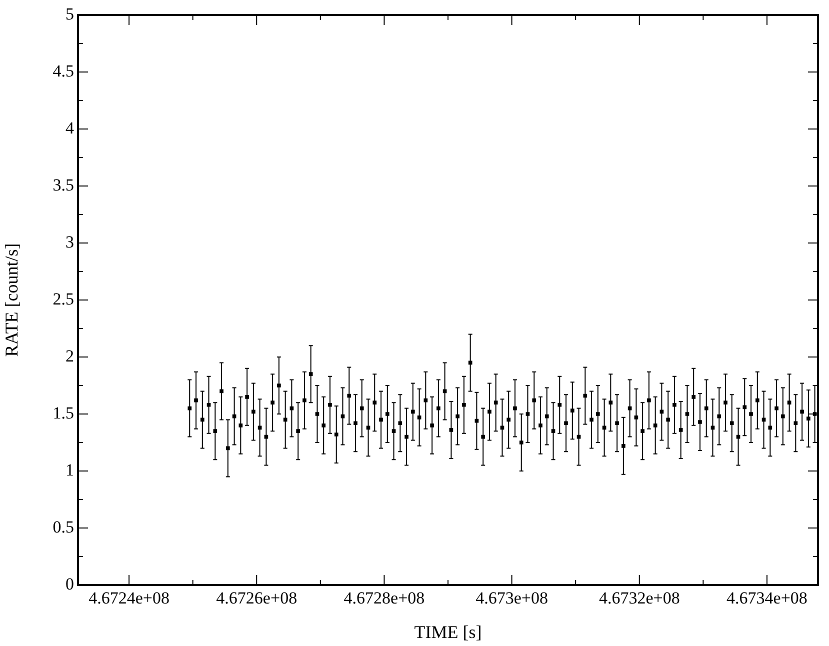 The height and width of the screenshot is (646, 829). I want to click on x-tick-label: 4.6734e+08, so click(767, 598).